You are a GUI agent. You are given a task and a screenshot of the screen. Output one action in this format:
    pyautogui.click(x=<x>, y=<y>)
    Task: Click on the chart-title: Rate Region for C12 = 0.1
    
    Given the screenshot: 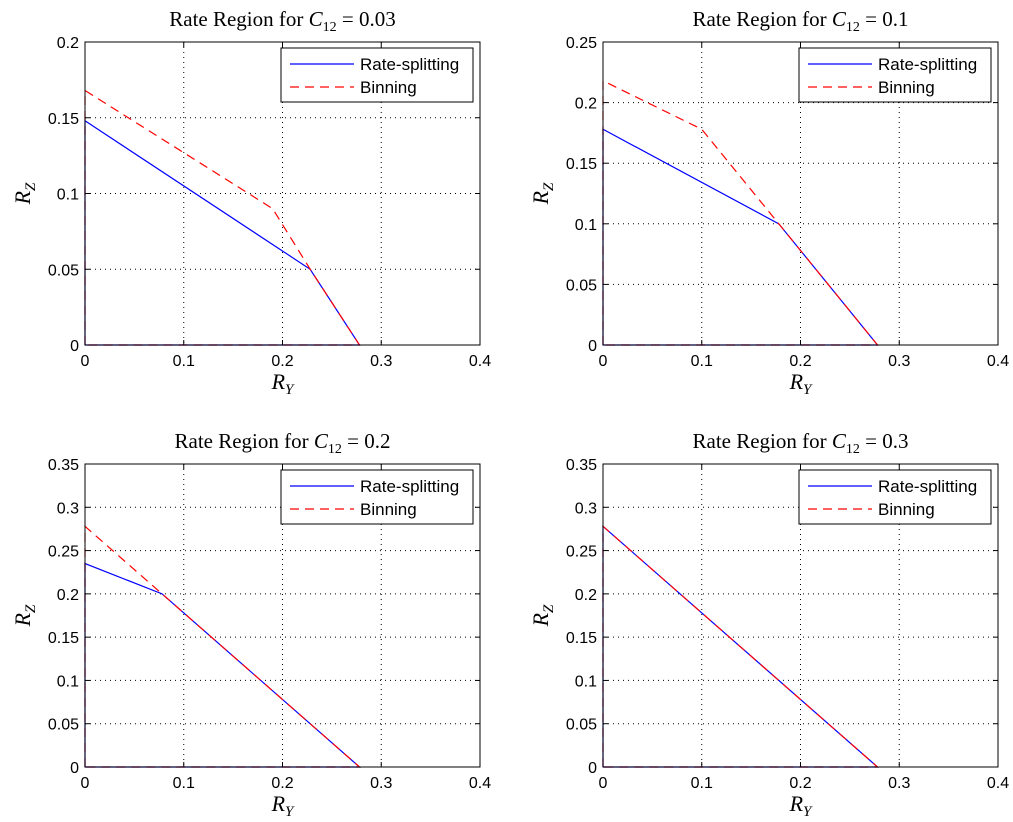 What is the action you would take?
    pyautogui.click(x=801, y=21)
    